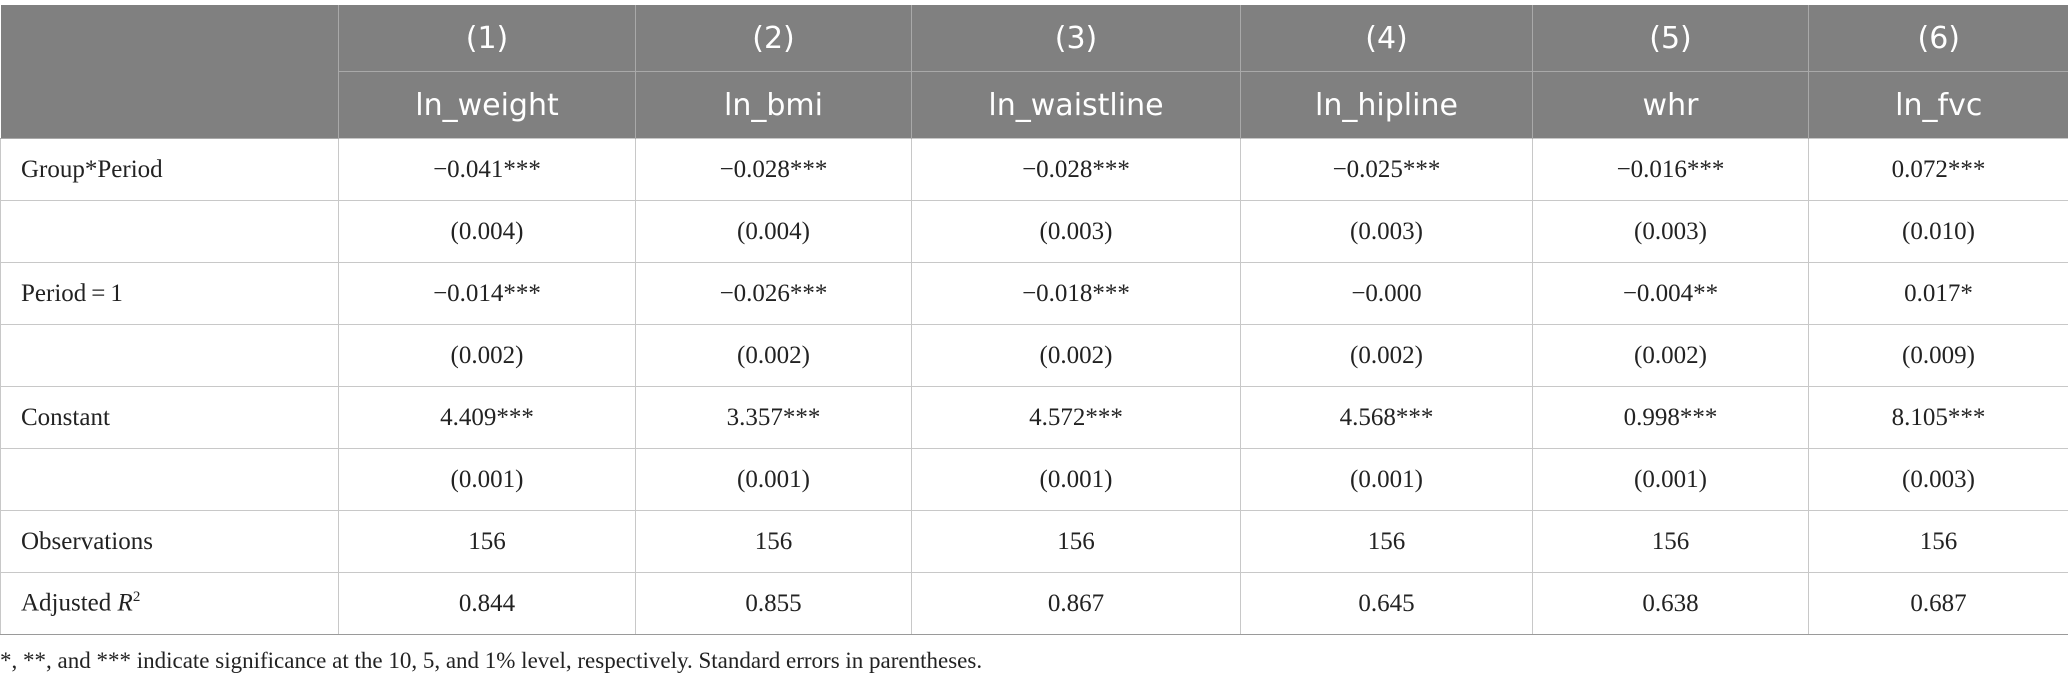 The image size is (2068, 689). What do you see at coordinates (169, 417) in the screenshot?
I see `row-label: Constant` at bounding box center [169, 417].